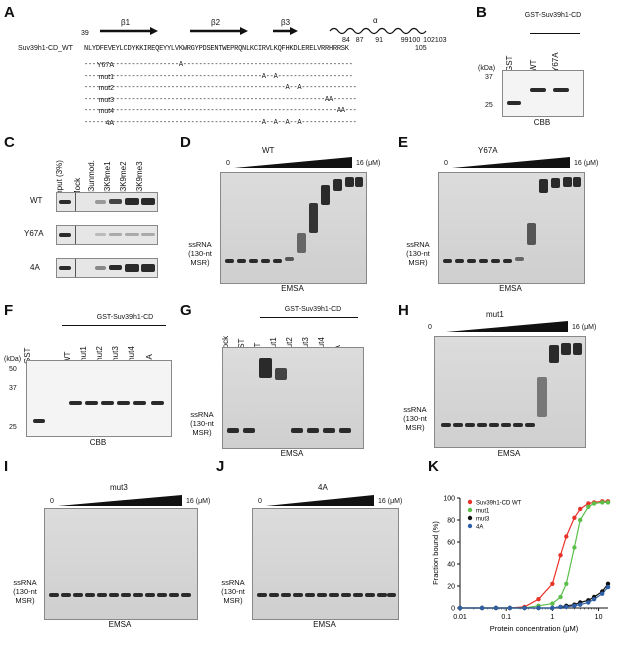 This screenshot has width=617, height=646. I want to click on x-axis-label: Protein concentration (μM), so click(534, 628).